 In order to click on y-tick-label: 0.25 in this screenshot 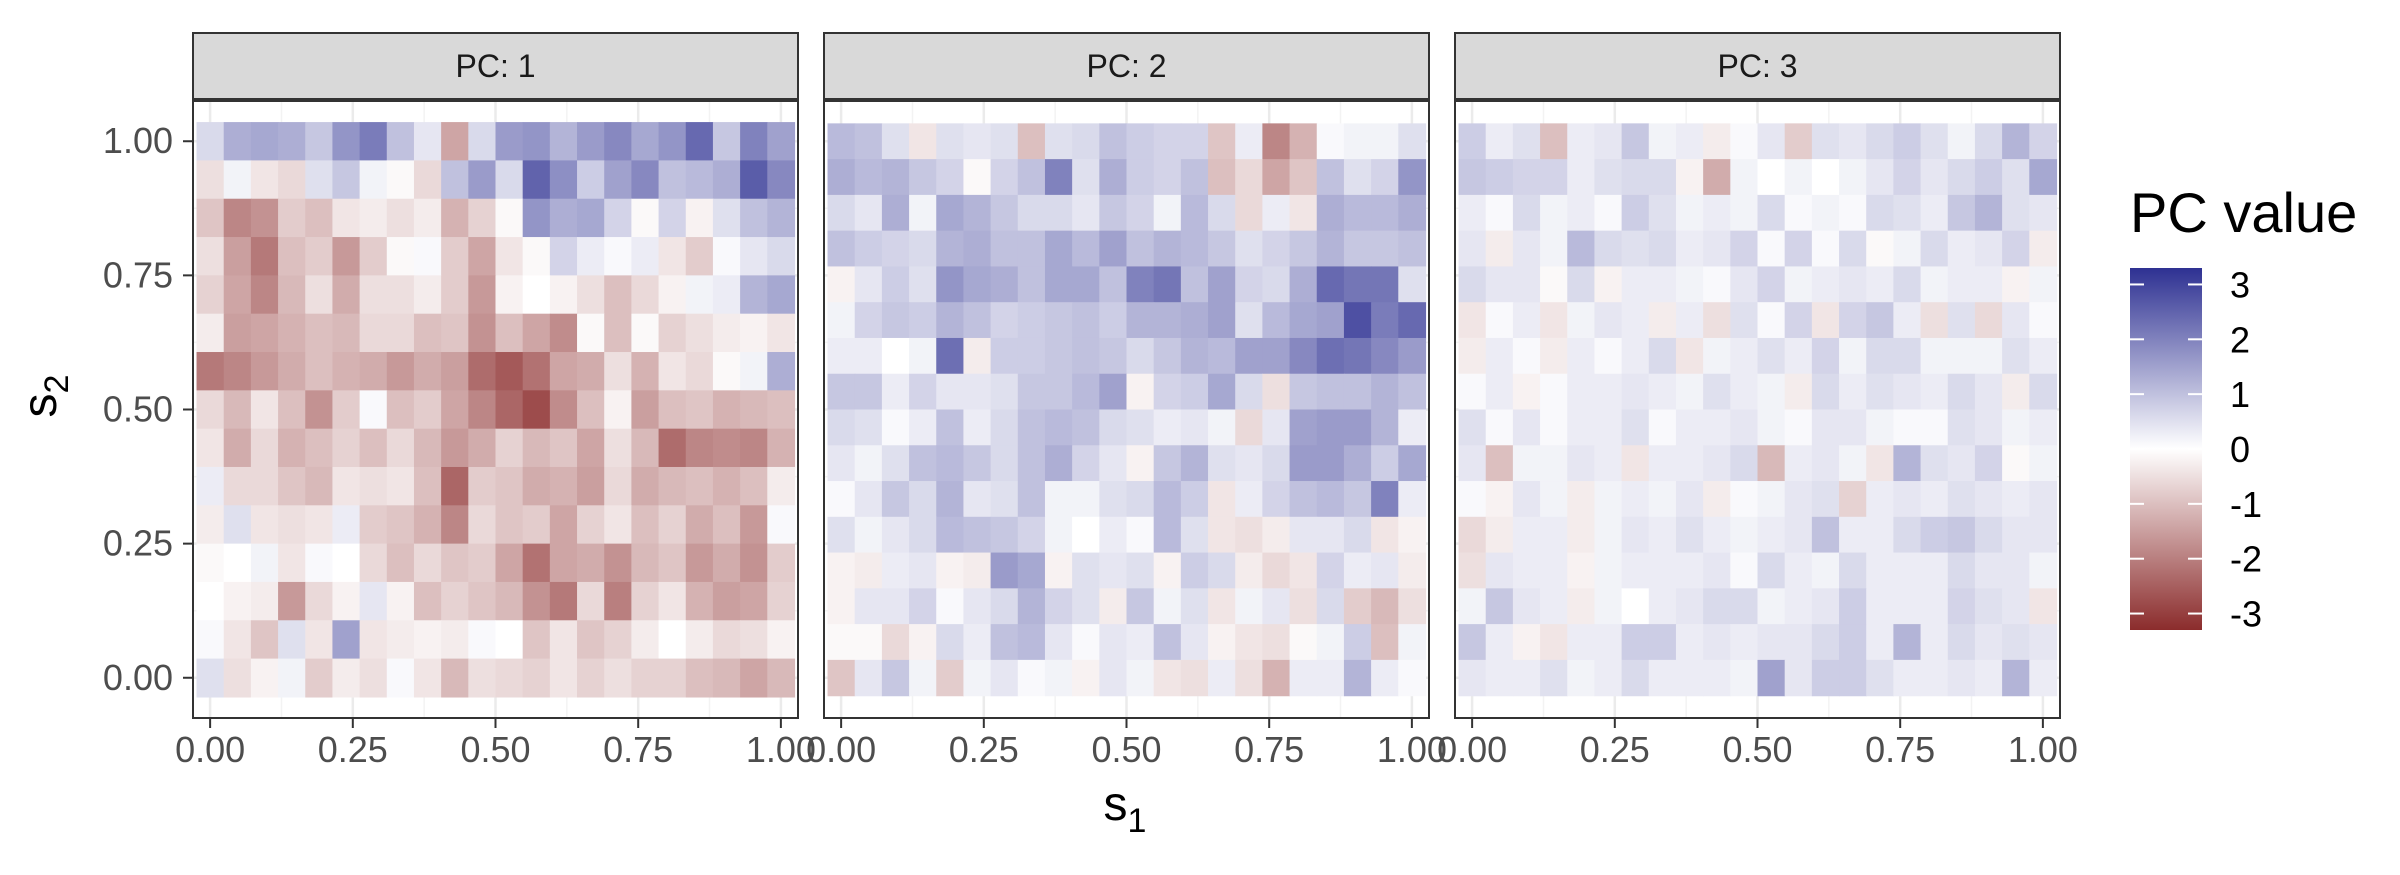, I will do `click(138, 543)`.